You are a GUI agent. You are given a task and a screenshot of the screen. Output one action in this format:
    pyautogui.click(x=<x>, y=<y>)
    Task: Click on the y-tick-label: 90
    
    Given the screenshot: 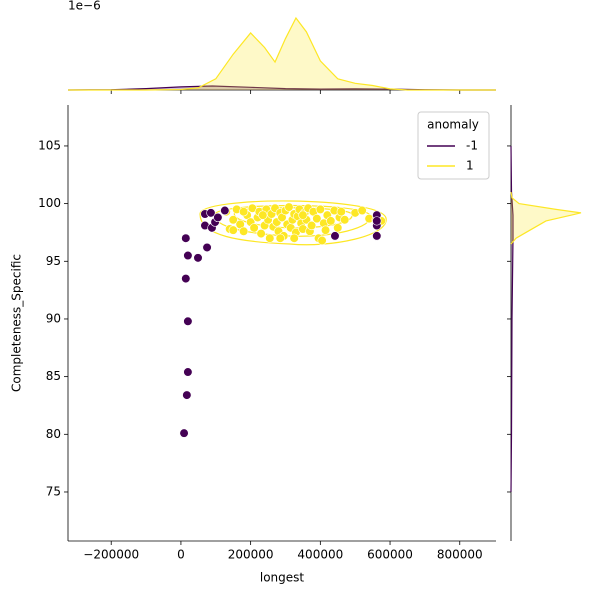 What is the action you would take?
    pyautogui.click(x=53, y=318)
    